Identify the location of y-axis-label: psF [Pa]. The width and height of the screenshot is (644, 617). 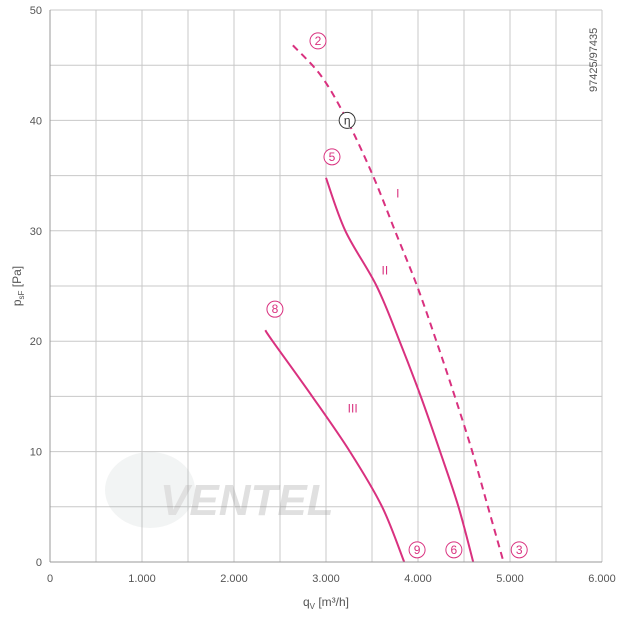
(18, 286).